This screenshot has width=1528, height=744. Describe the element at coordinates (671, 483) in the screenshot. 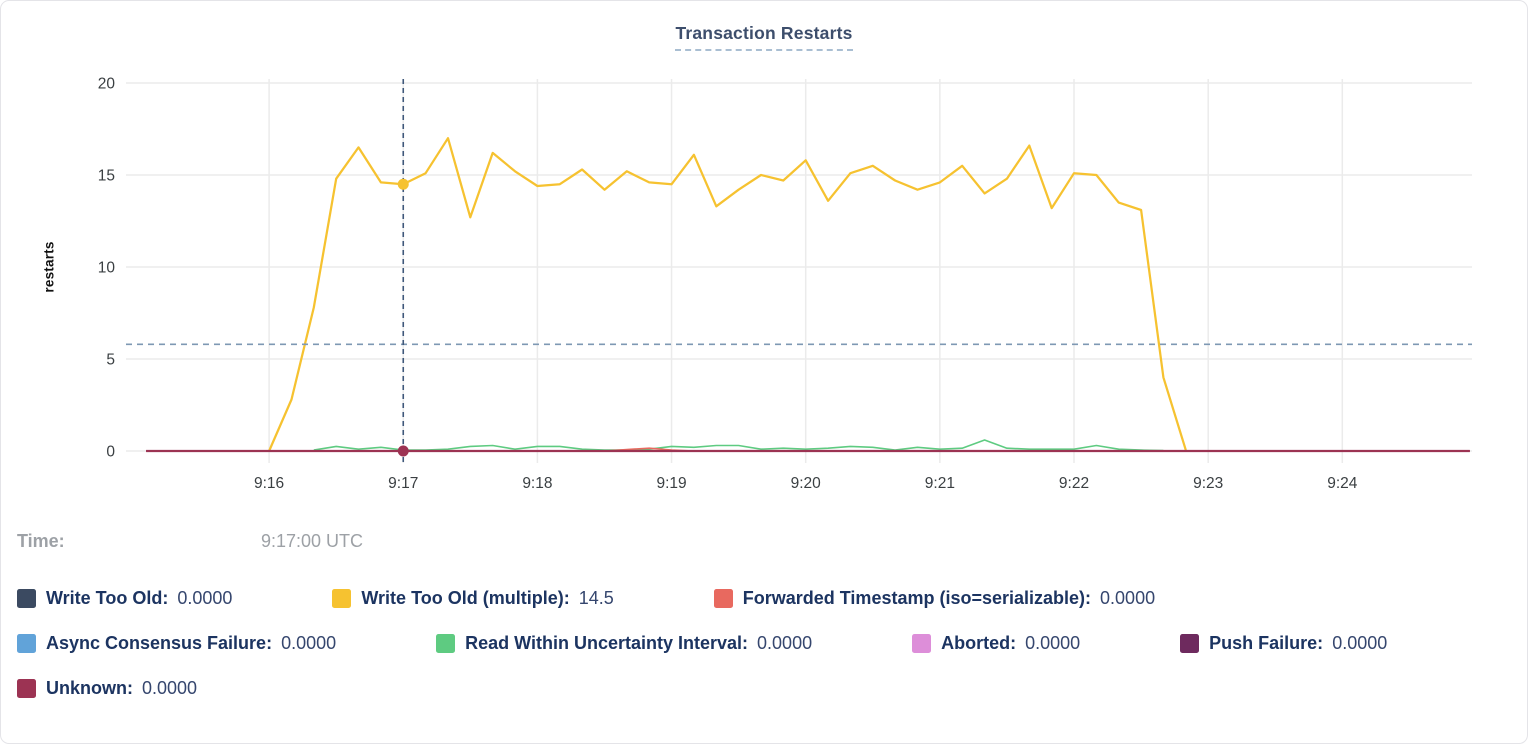

I see `x-tick-label: 9:19` at that location.